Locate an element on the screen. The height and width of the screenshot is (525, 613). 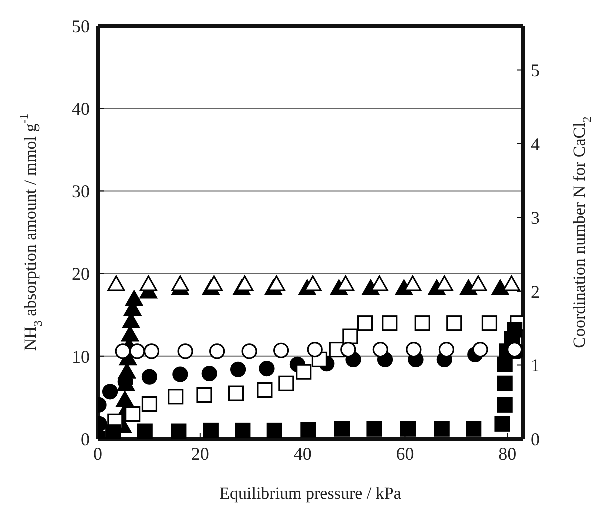
y-tick-label: 40 is located at coordinates (81, 108).